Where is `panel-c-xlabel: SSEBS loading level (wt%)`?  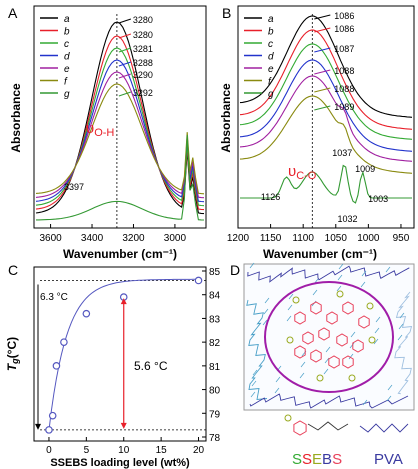 panel-c-xlabel: SSEBS loading level (wt%) is located at coordinates (120, 463).